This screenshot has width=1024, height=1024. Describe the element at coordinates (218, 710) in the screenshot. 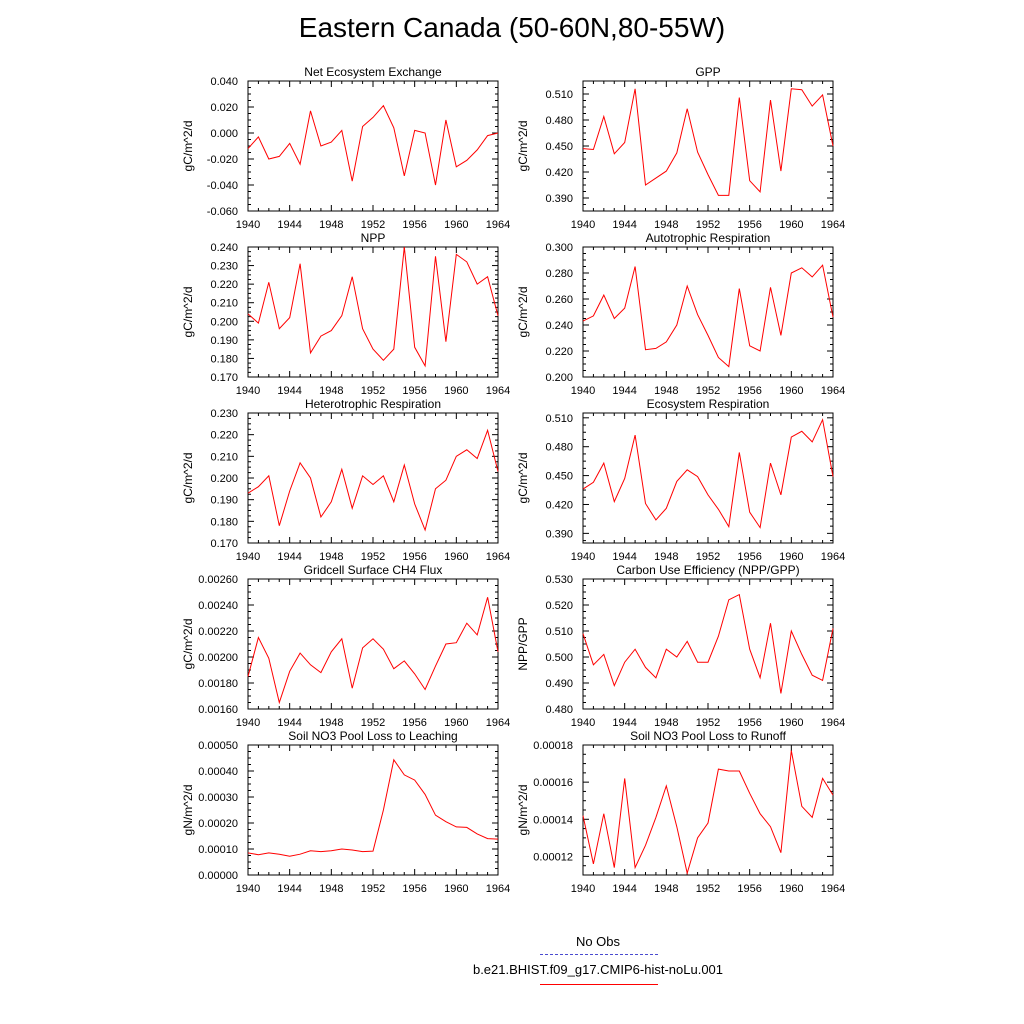

I see `y-tick-label: 0.00160` at that location.